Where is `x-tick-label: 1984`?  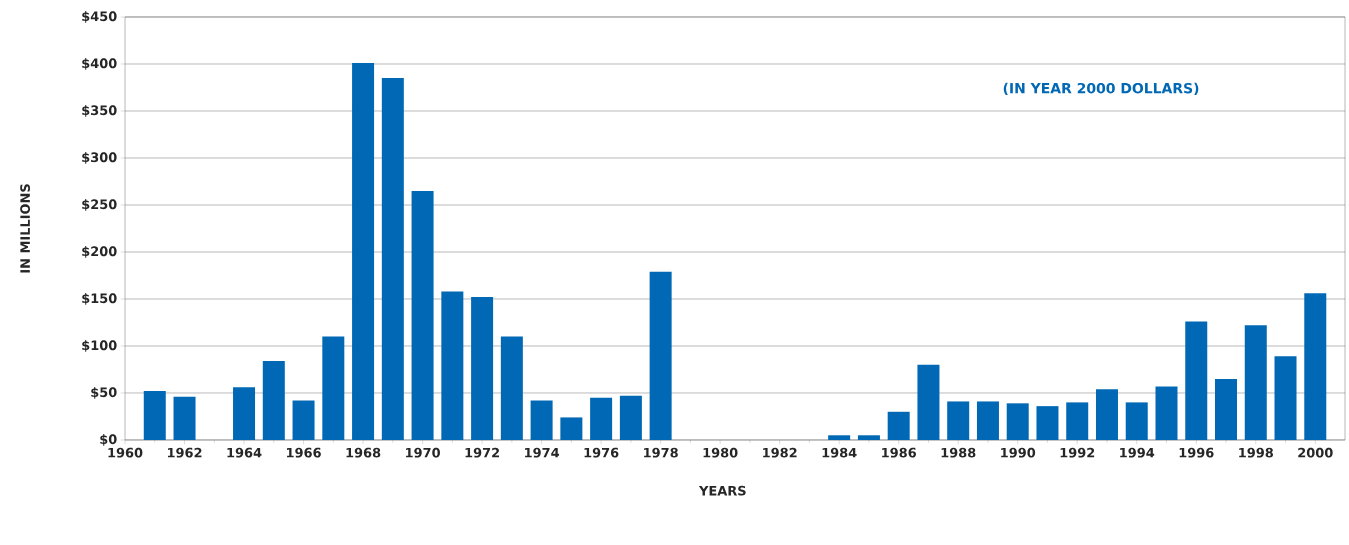 x-tick-label: 1984 is located at coordinates (839, 452).